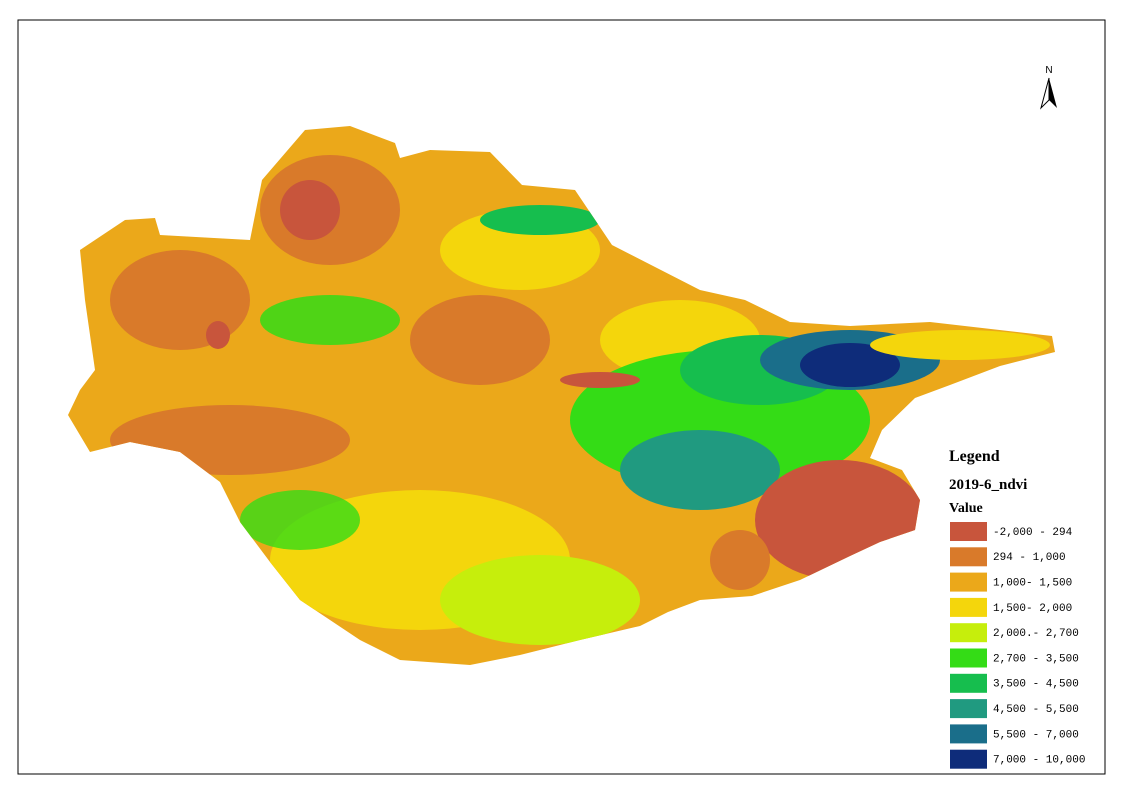 The height and width of the screenshot is (794, 1123). Describe the element at coordinates (1032, 609) in the screenshot. I see `legend-label: 1,500- 2,000` at that location.